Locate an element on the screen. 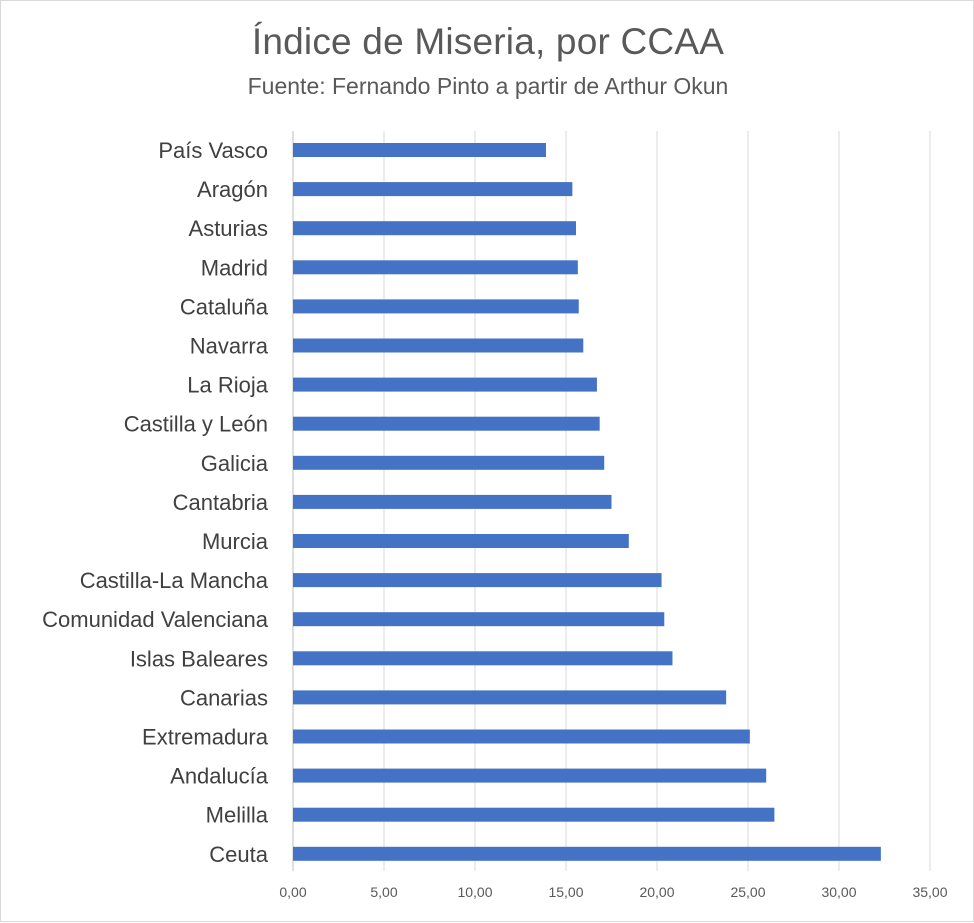  category-label: Andalucía is located at coordinates (219, 776).